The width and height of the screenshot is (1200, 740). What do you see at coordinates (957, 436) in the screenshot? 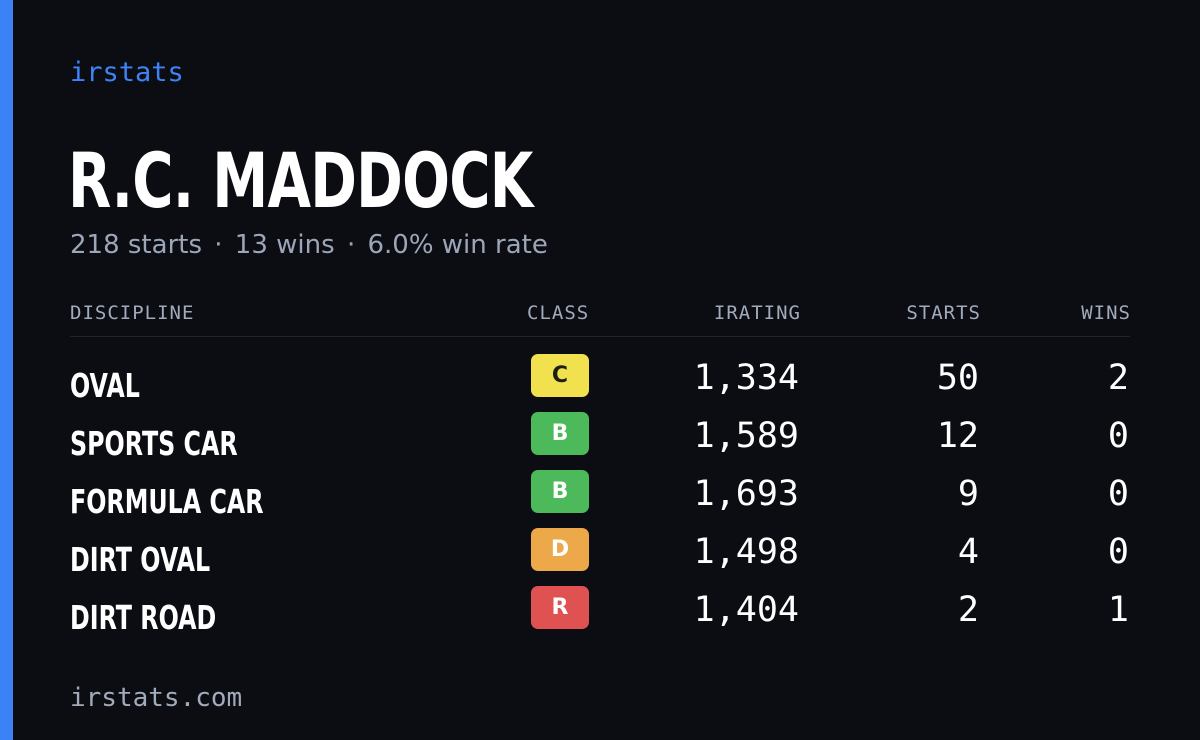
I see `starts-value: 12` at bounding box center [957, 436].